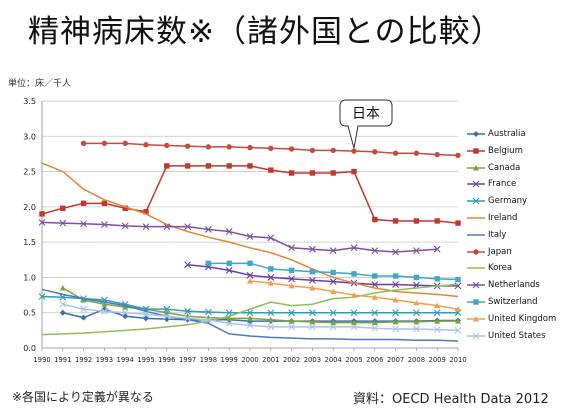 The width and height of the screenshot is (562, 412). What do you see at coordinates (29, 136) in the screenshot?
I see `y-tick-label: 3.0` at bounding box center [29, 136].